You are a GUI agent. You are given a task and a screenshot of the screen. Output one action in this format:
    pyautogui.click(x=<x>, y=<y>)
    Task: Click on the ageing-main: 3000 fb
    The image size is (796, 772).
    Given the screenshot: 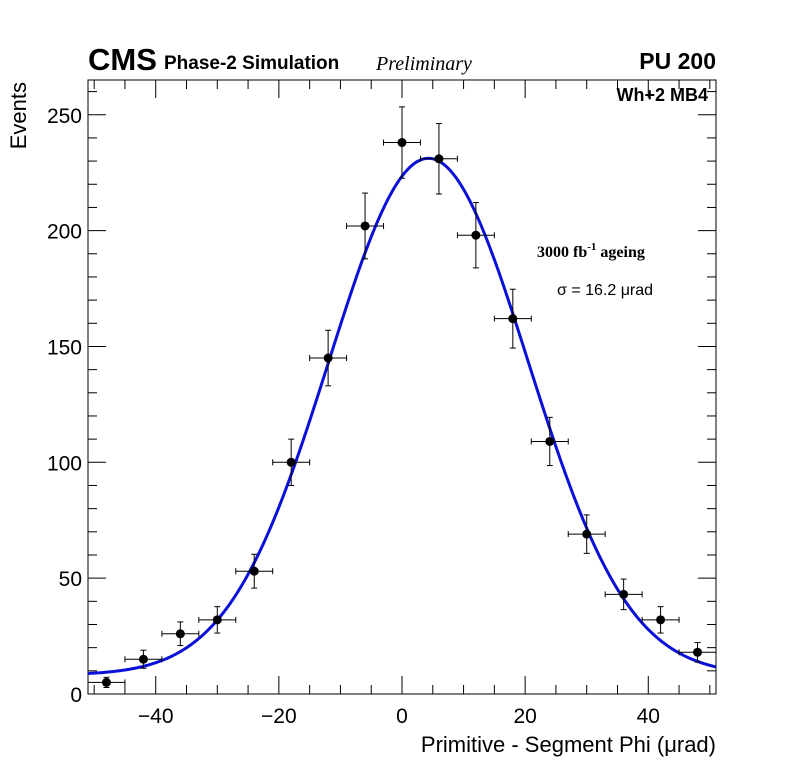 What is the action you would take?
    pyautogui.click(x=562, y=252)
    